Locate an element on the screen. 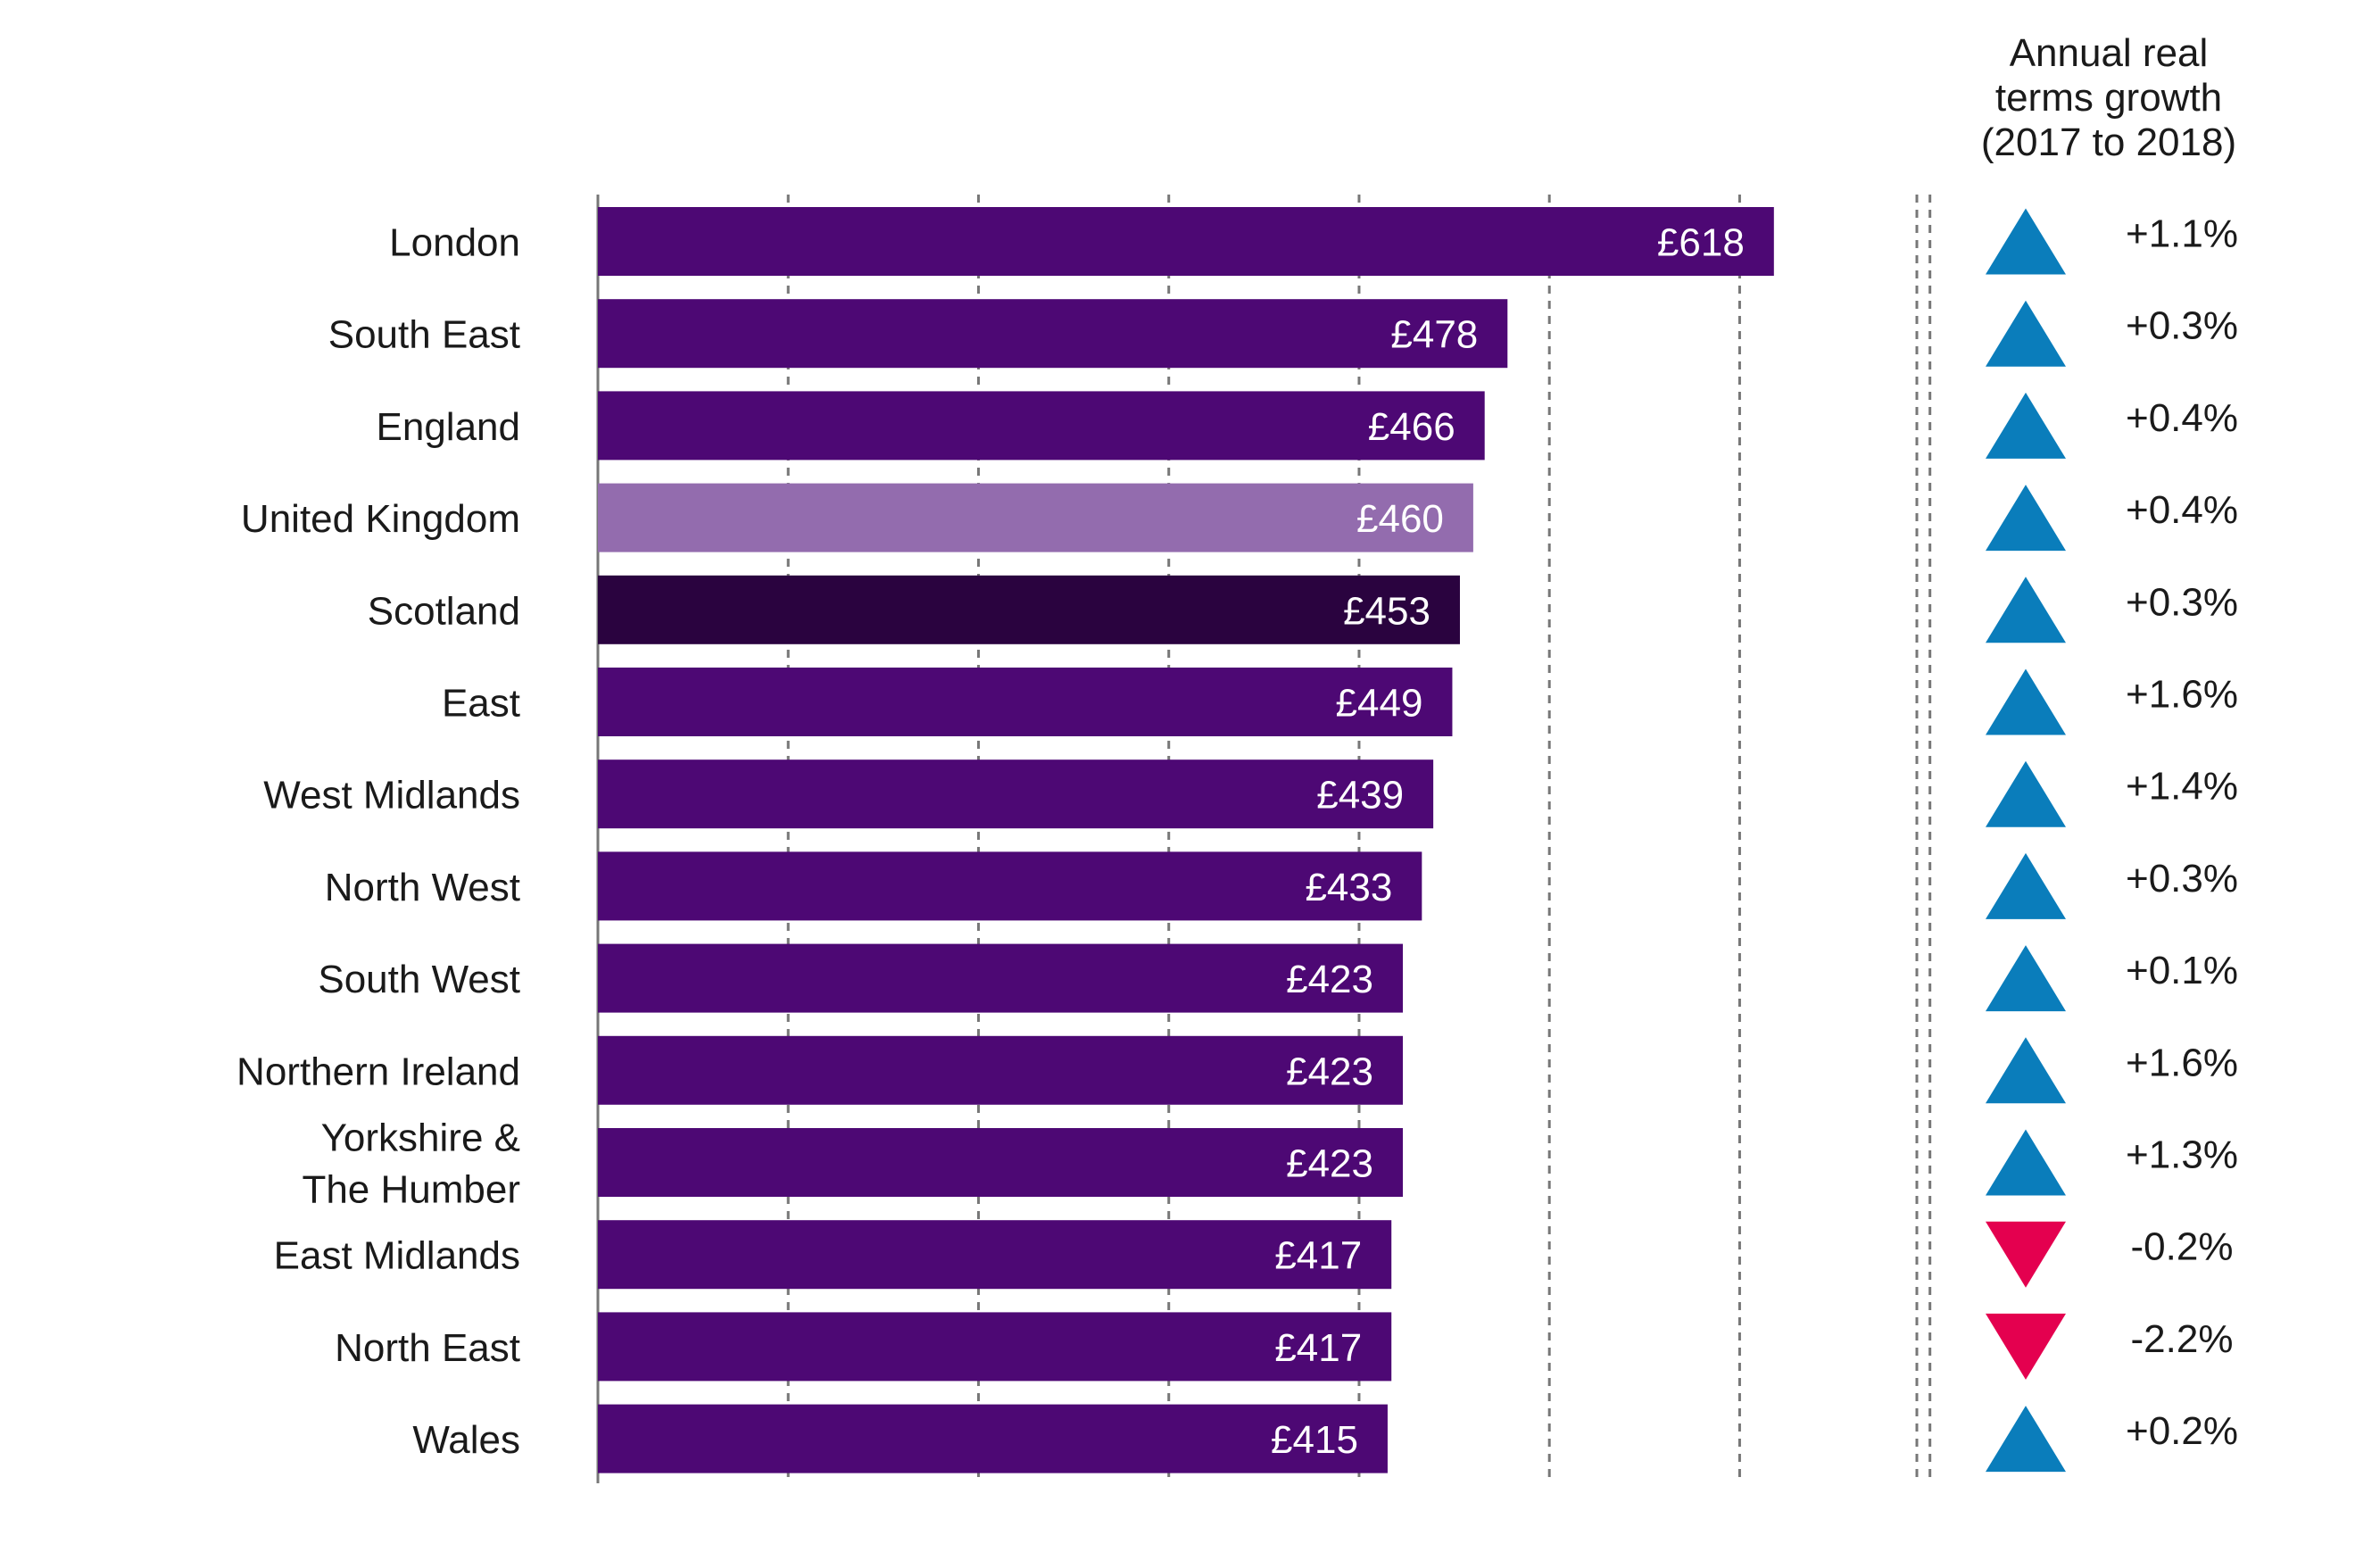 This screenshot has height=1552, width=2380. growth-value-label: +1.1% is located at coordinates (2182, 234).